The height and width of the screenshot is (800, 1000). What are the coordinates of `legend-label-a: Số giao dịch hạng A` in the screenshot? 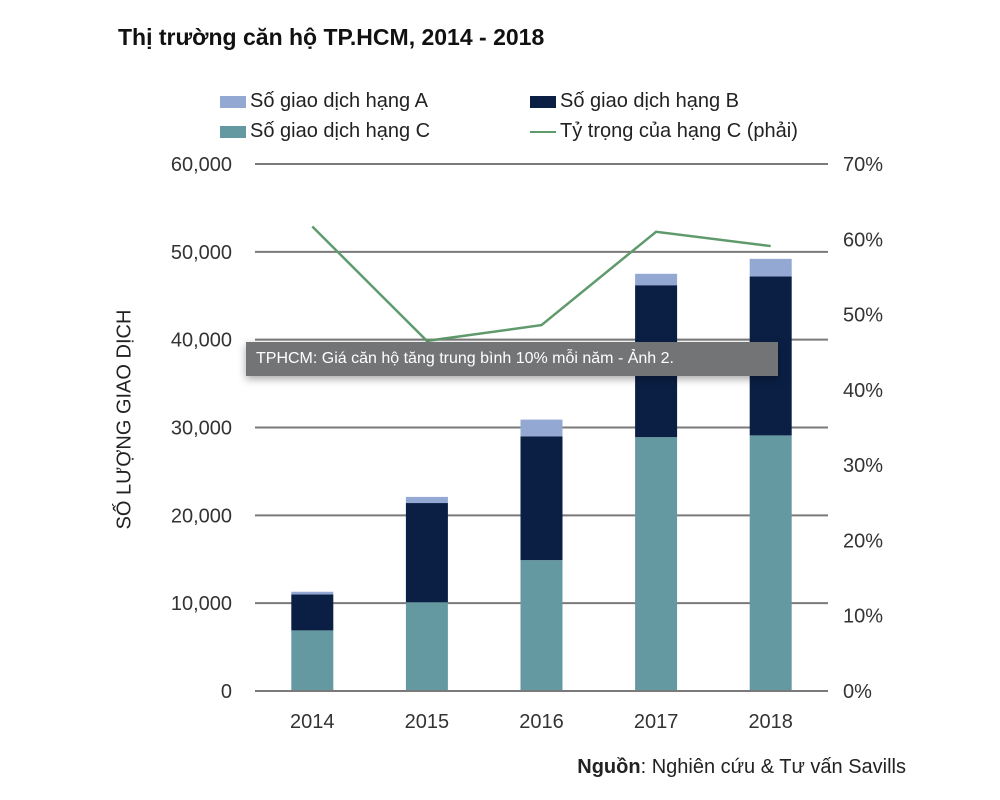 It's located at (339, 101).